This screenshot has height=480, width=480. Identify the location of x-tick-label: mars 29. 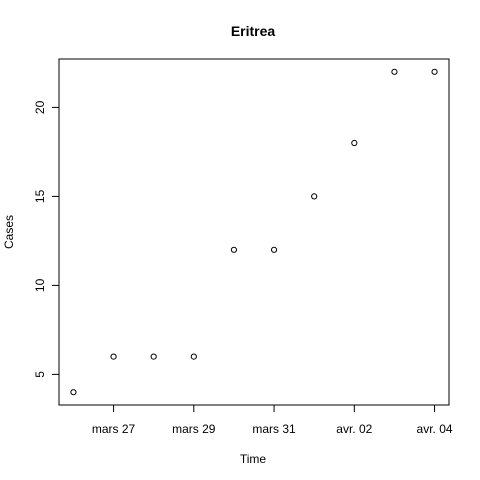
(194, 429).